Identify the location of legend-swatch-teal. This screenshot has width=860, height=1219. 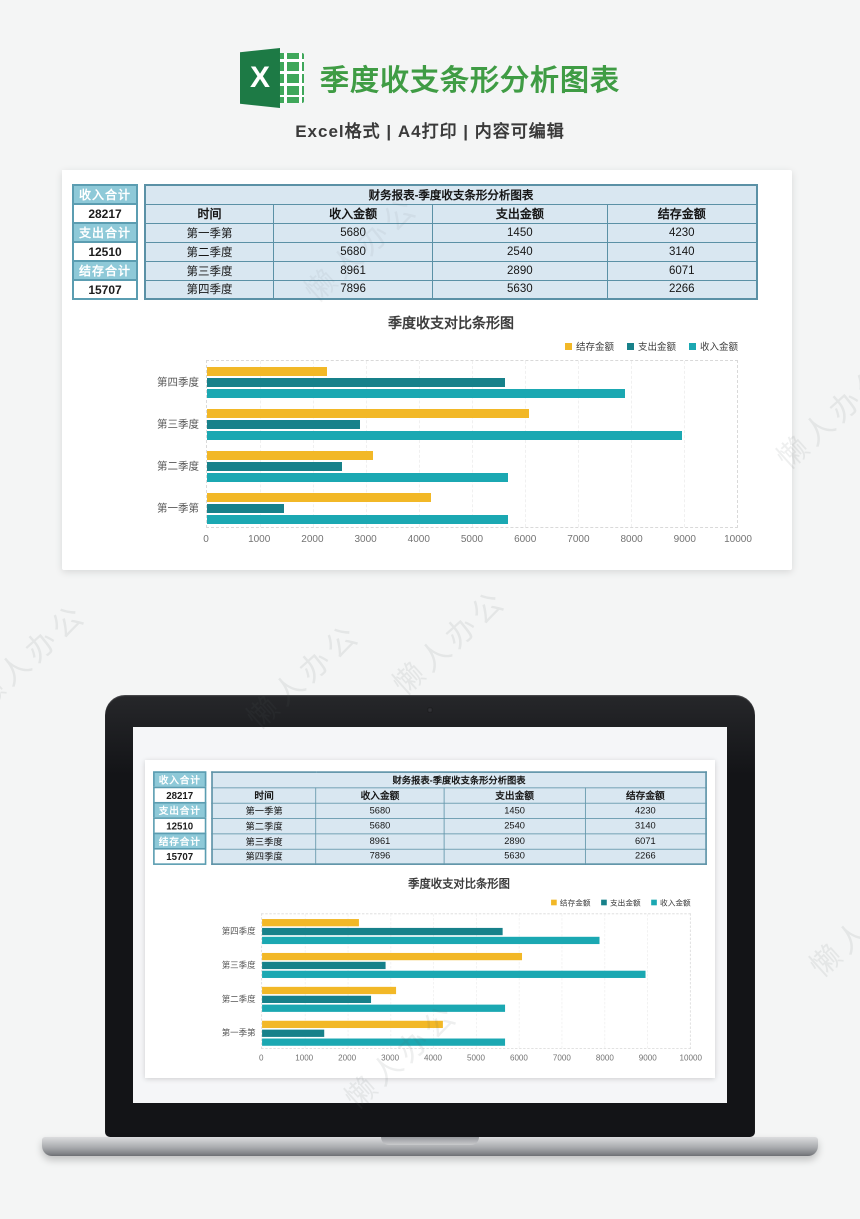
(654, 902).